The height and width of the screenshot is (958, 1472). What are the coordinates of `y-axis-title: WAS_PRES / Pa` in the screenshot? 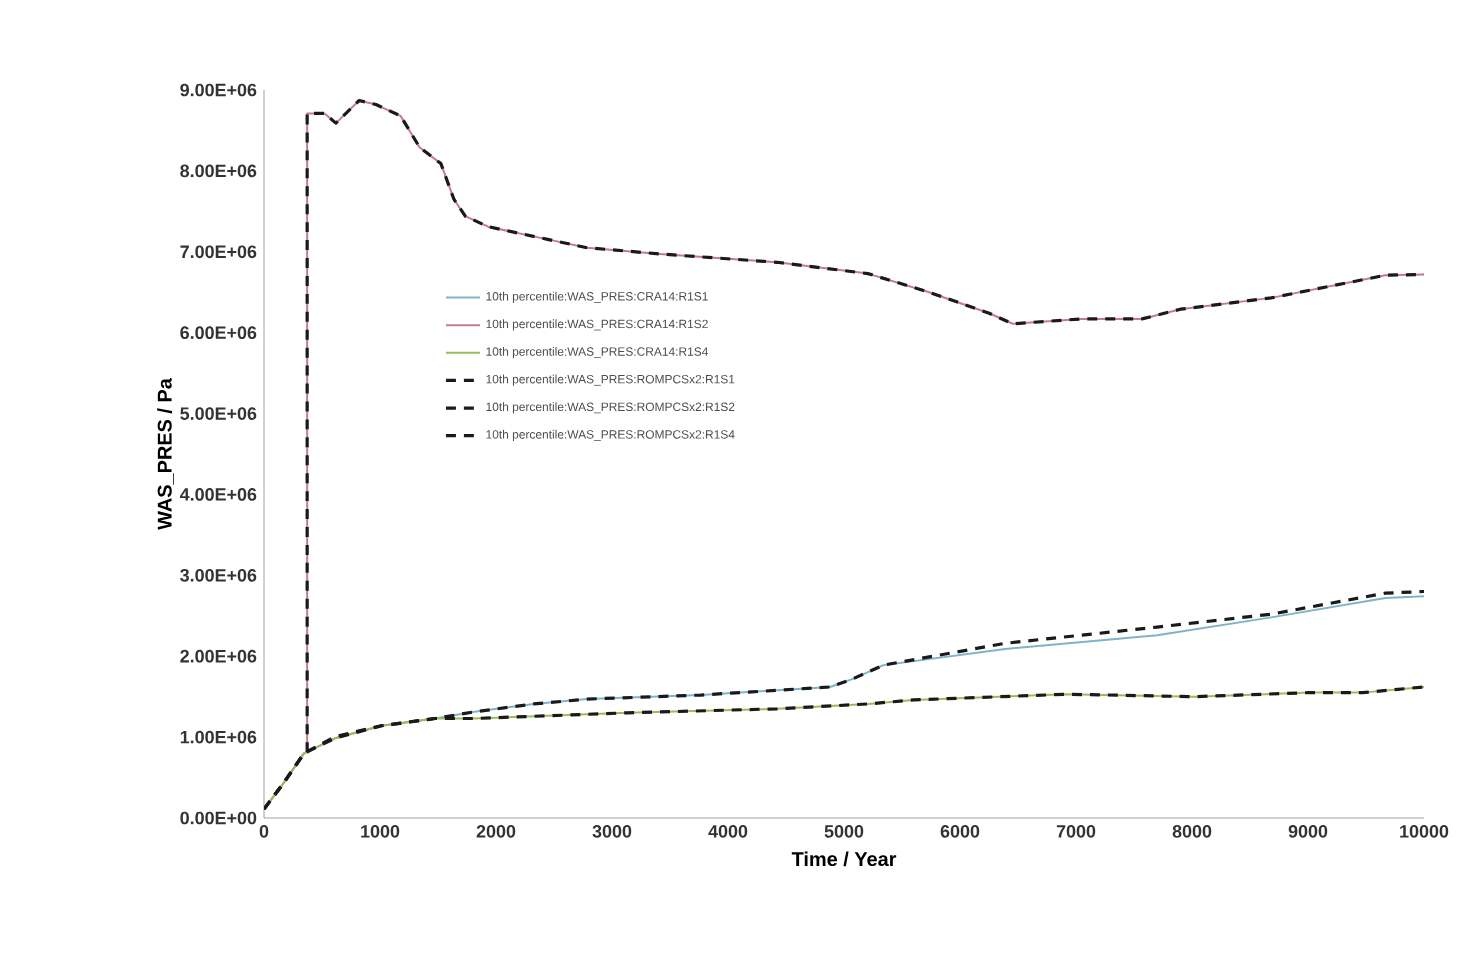 It's located at (165, 454).